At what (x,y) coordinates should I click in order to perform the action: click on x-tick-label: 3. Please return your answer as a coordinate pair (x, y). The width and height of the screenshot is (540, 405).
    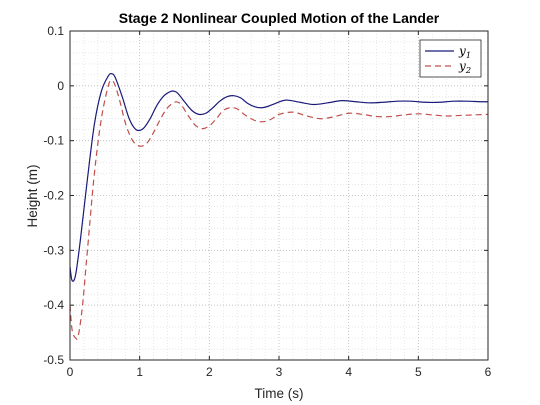
    Looking at the image, I should click on (279, 372).